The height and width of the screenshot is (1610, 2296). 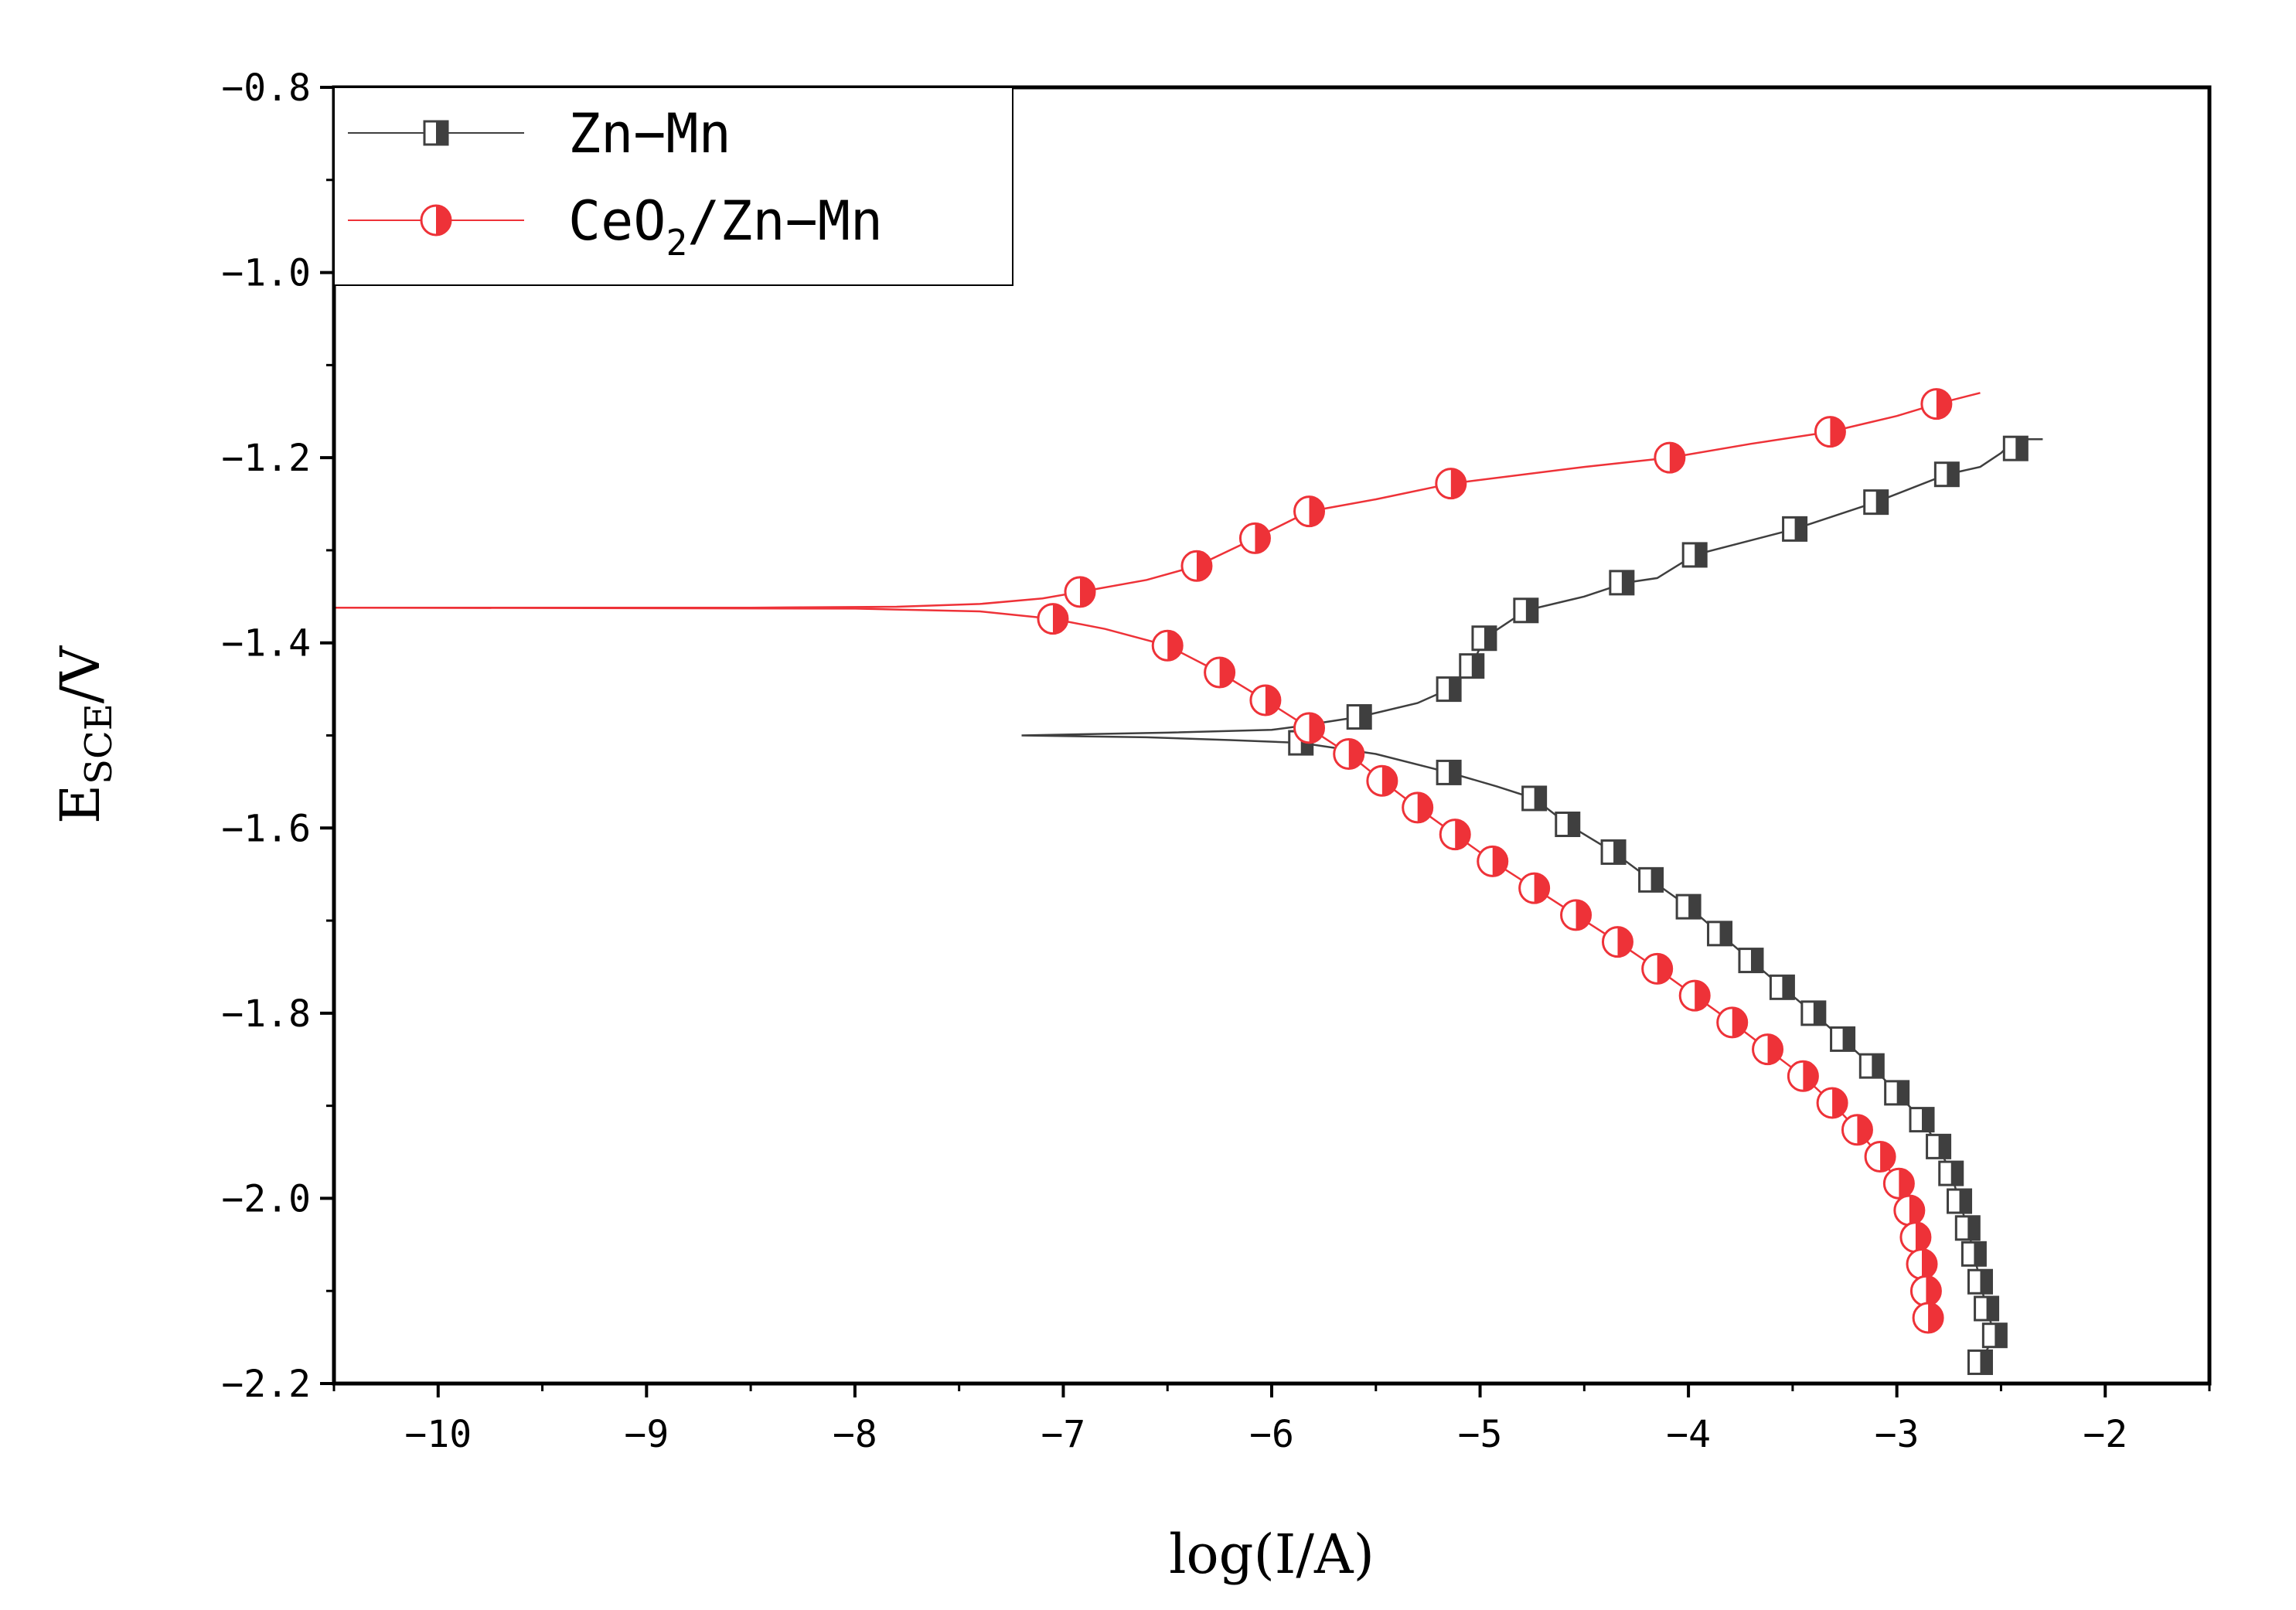 What do you see at coordinates (1480, 1434) in the screenshot?
I see `x-tick-label: −5` at bounding box center [1480, 1434].